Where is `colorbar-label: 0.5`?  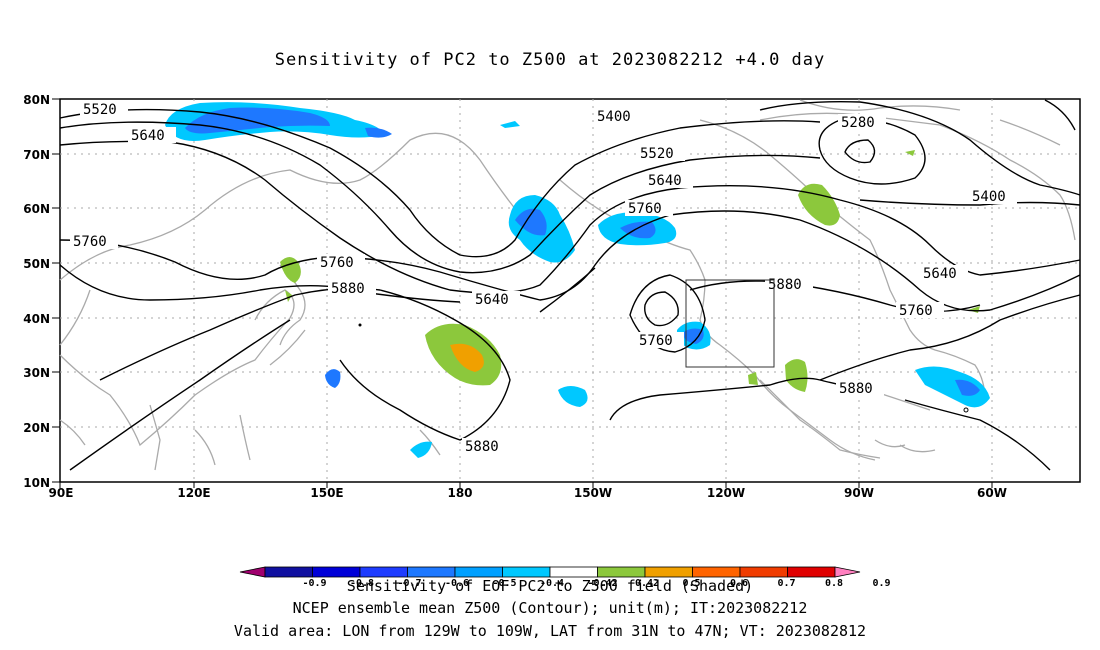 colorbar-label: 0.5 is located at coordinates (691, 583).